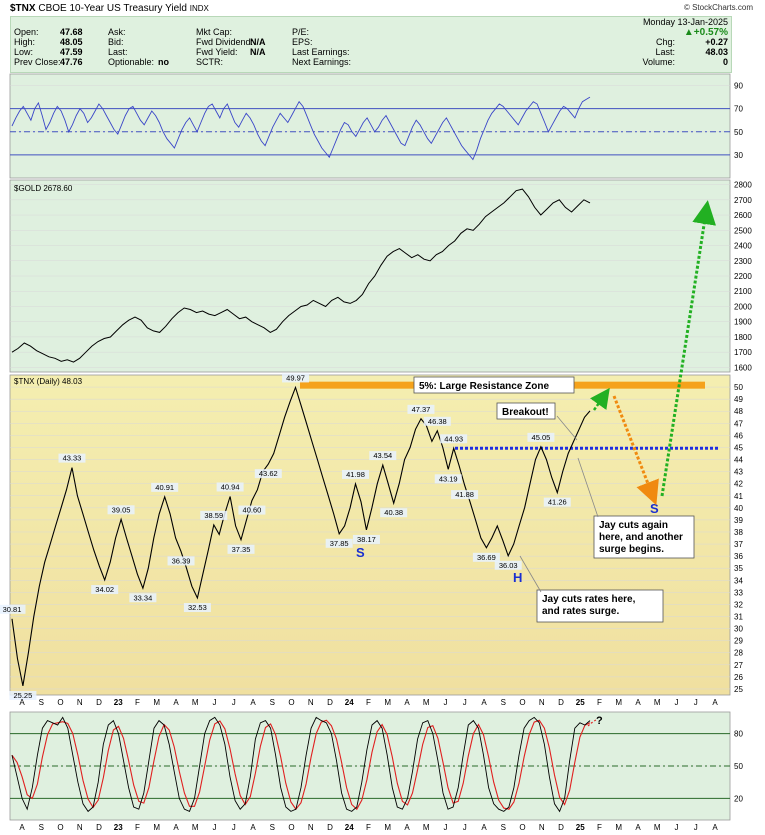 The height and width of the screenshot is (835, 765). Describe the element at coordinates (163, 62) in the screenshot. I see `field-value: no` at that location.